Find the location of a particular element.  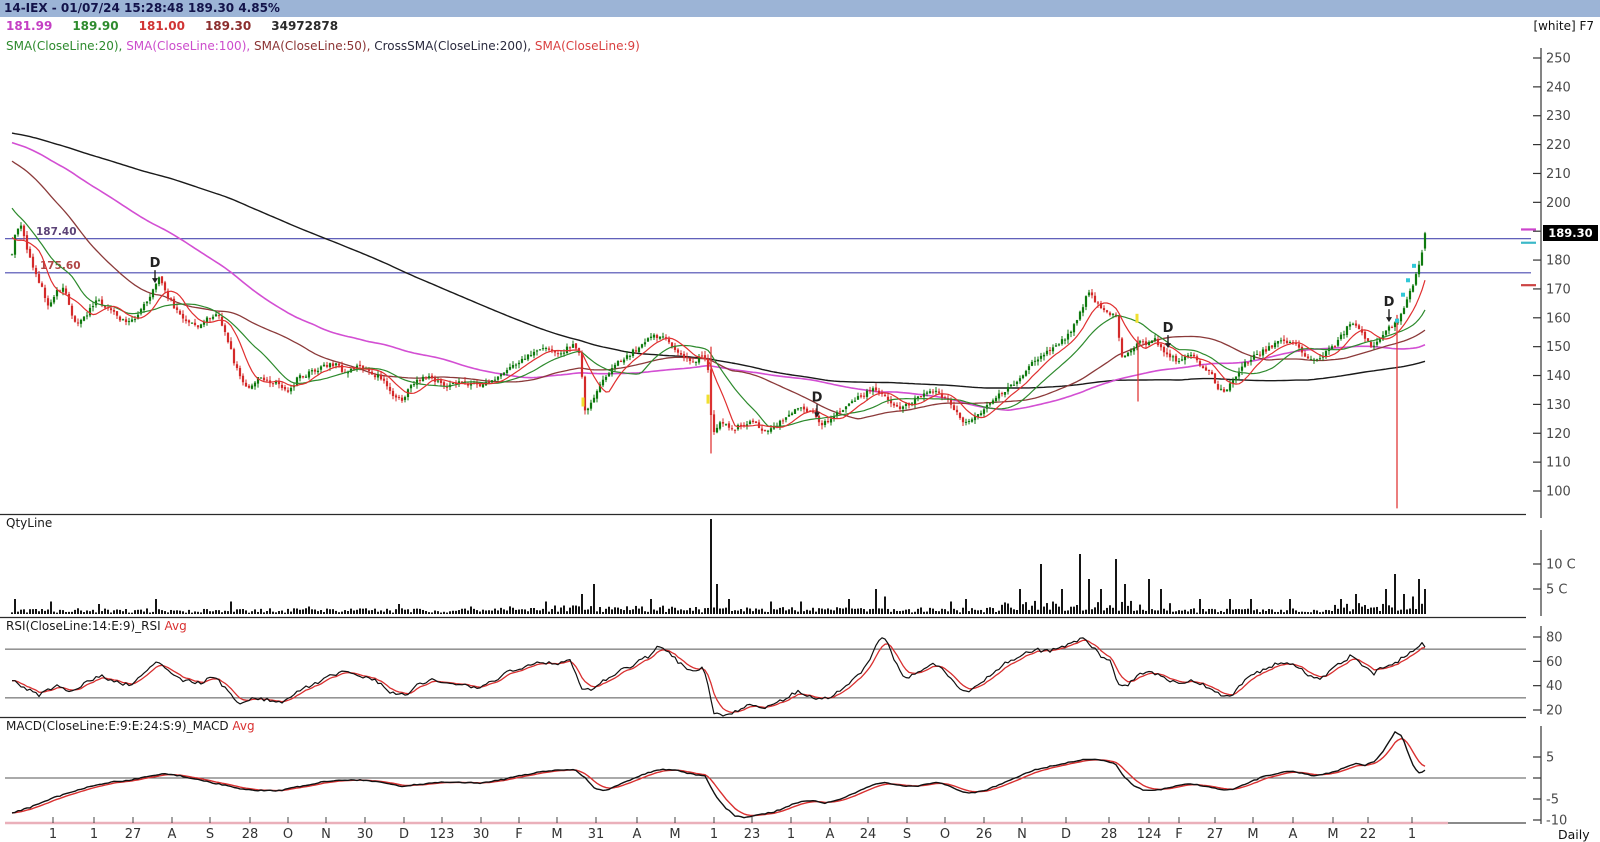

price-axis-tick-label: 150 is located at coordinates (1558, 347).